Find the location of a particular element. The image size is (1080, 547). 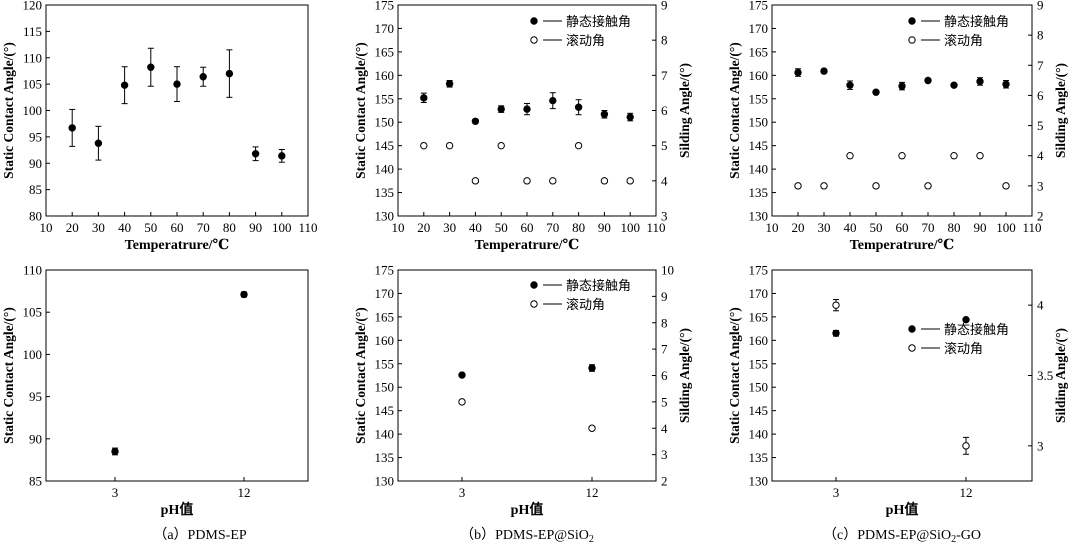

legend-label: 滚动角 is located at coordinates (963, 348).